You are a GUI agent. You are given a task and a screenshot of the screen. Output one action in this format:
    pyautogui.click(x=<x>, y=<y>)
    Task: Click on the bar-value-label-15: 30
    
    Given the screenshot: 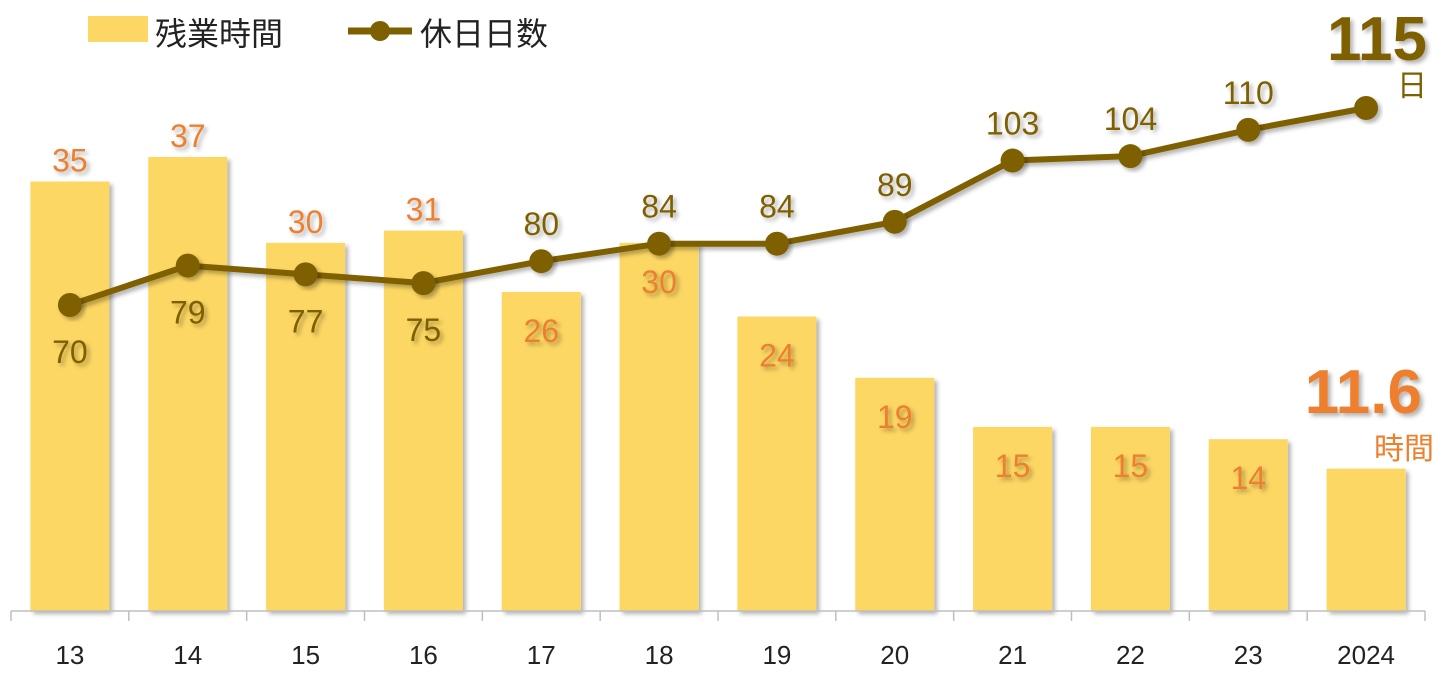 What is the action you would take?
    pyautogui.click(x=306, y=222)
    